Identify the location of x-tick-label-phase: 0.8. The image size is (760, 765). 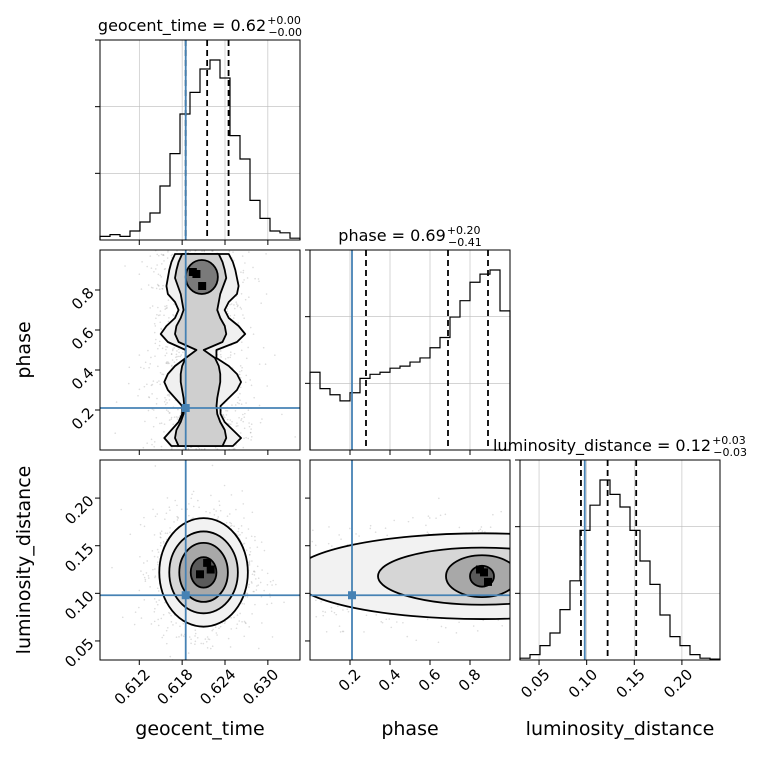
(470, 680).